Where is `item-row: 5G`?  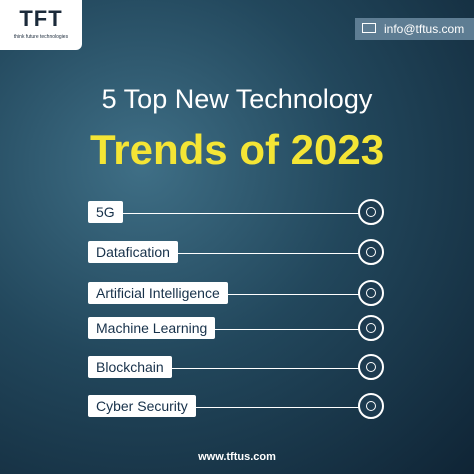 item-row: 5G is located at coordinates (238, 212).